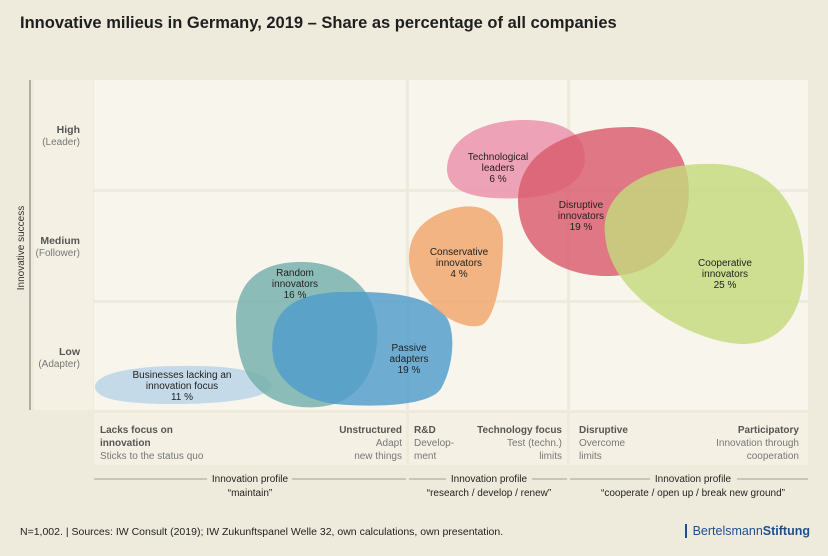 The height and width of the screenshot is (556, 828). Describe the element at coordinates (704, 254) in the screenshot. I see `bubble-cooperative-innovators` at that location.